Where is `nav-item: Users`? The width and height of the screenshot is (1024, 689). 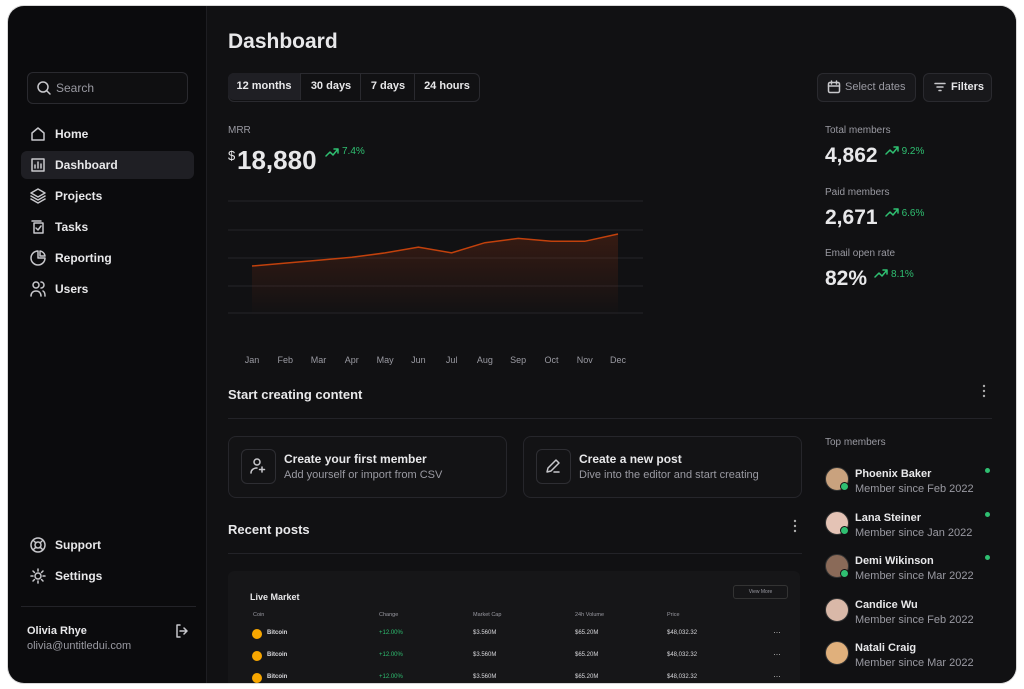
nav-item: Users is located at coordinates (72, 289).